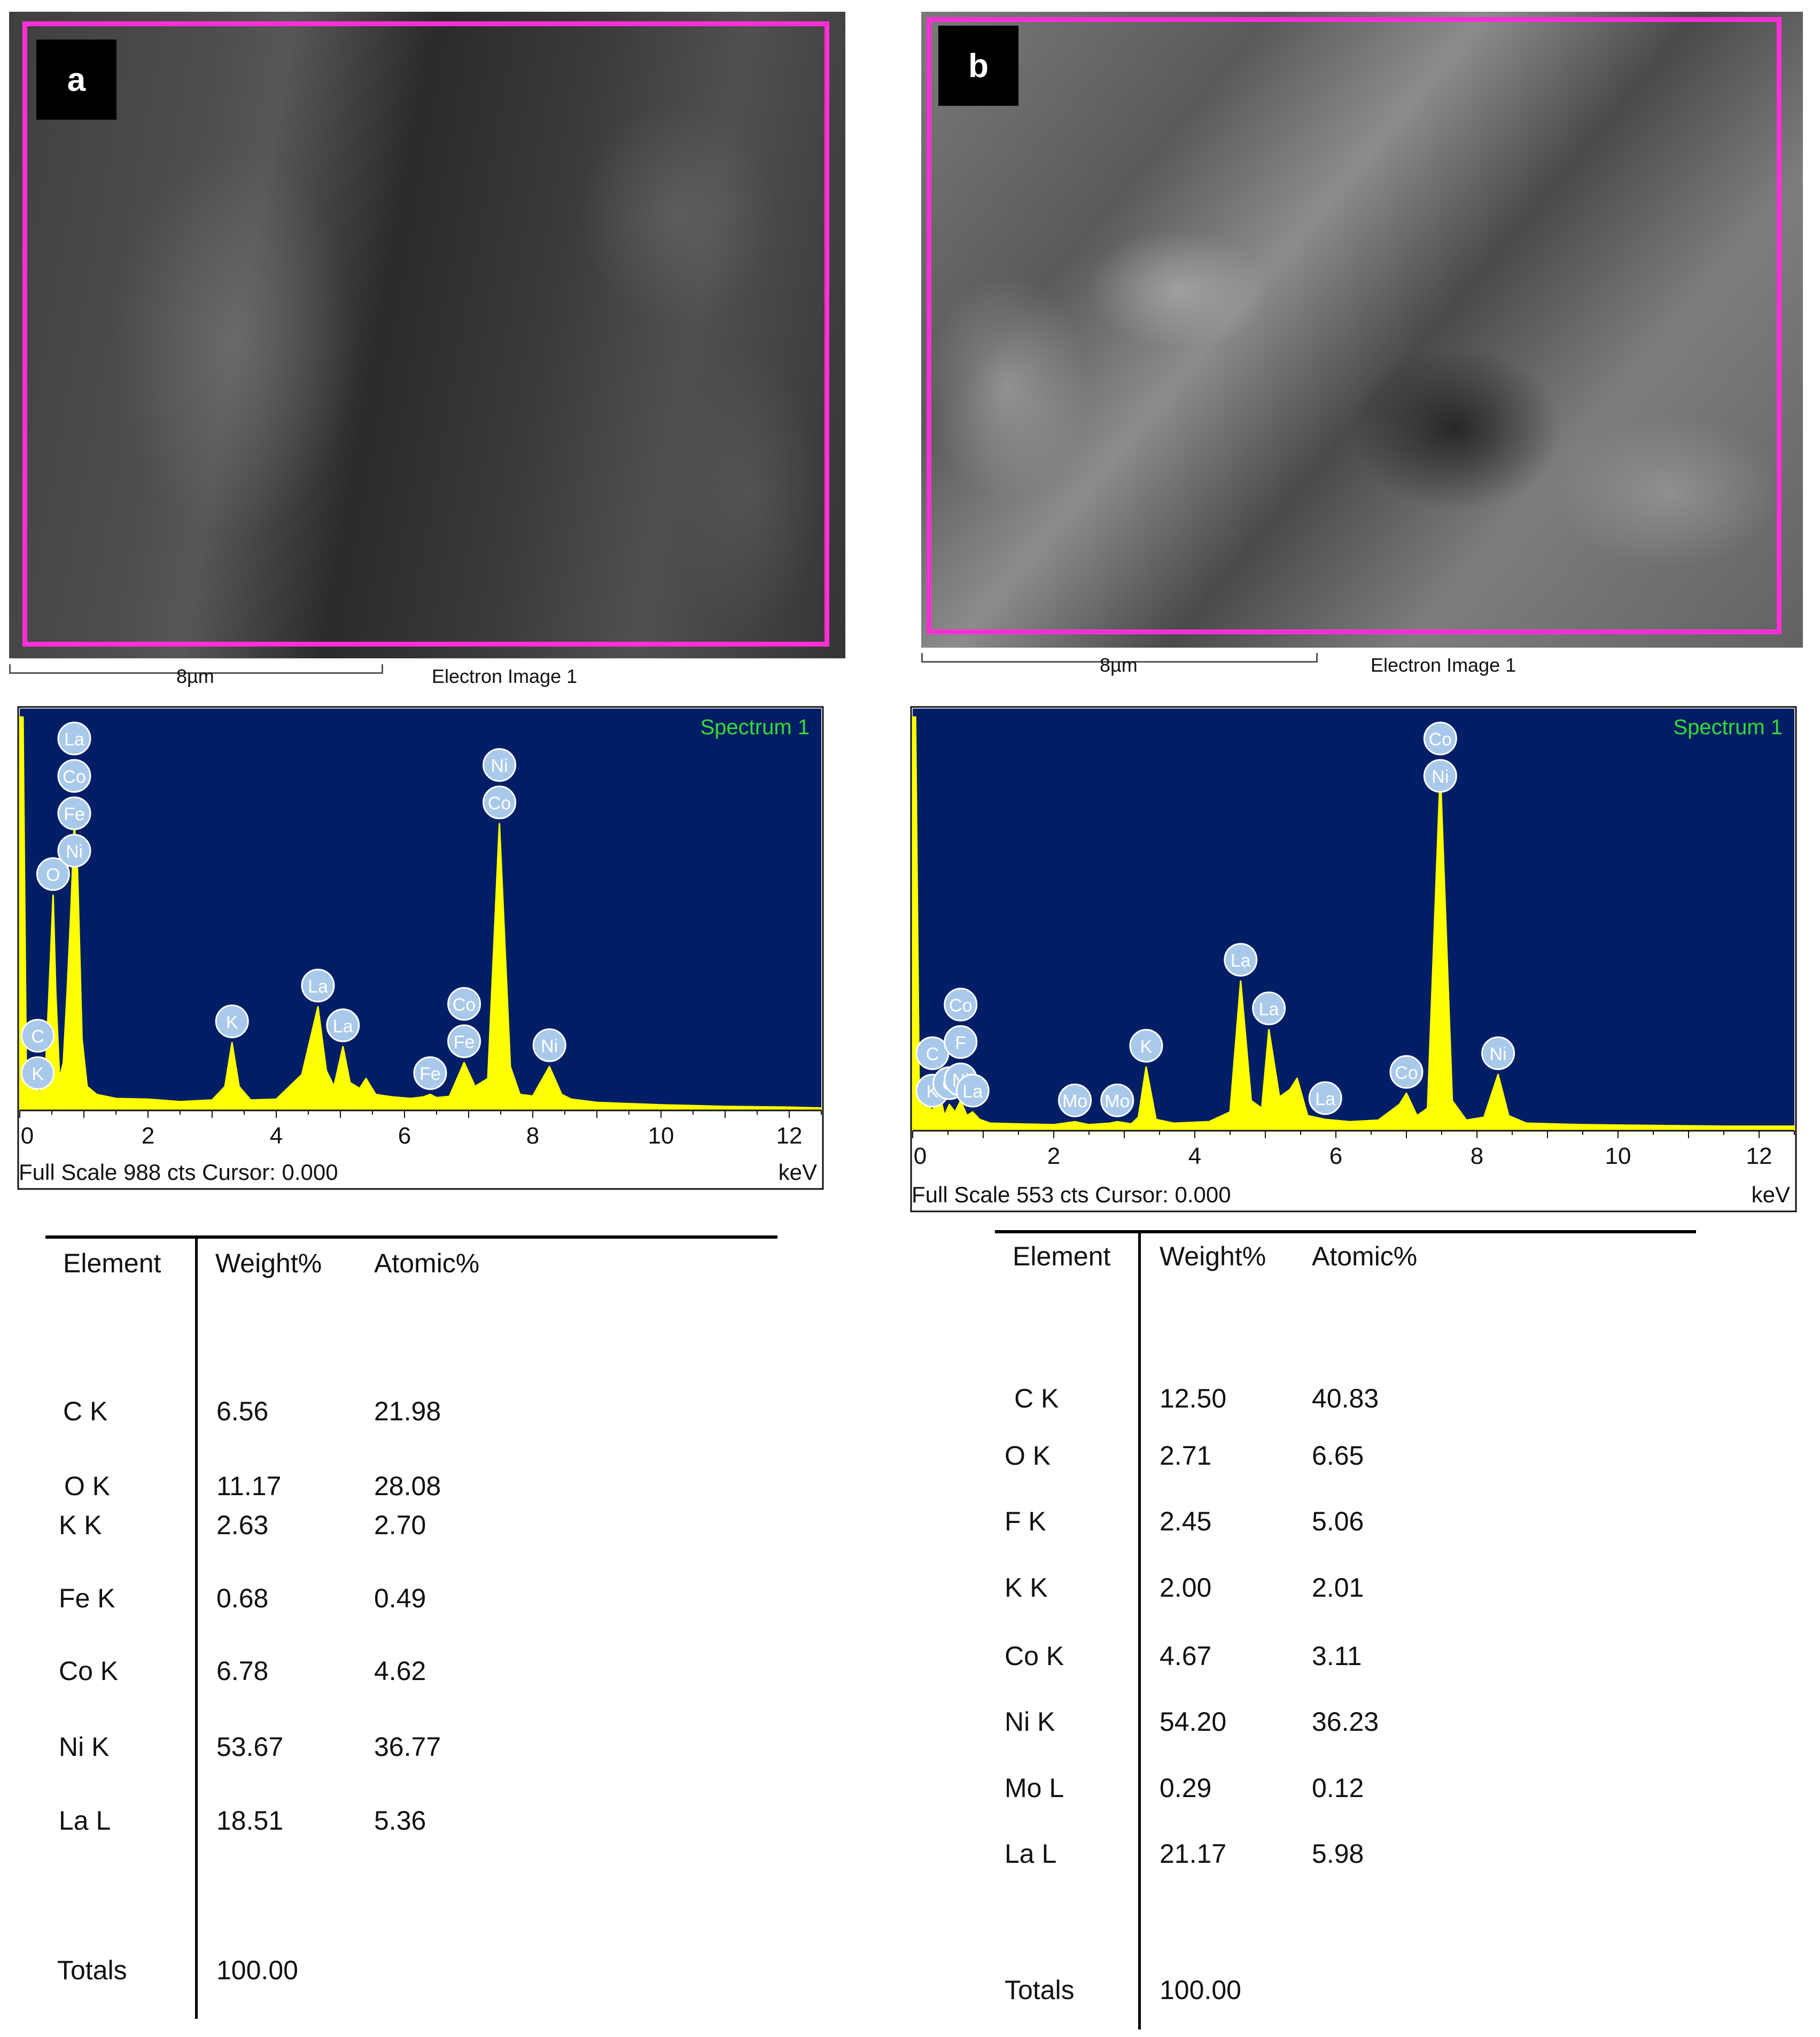  I want to click on x-tick-label: 0, so click(920, 1156).